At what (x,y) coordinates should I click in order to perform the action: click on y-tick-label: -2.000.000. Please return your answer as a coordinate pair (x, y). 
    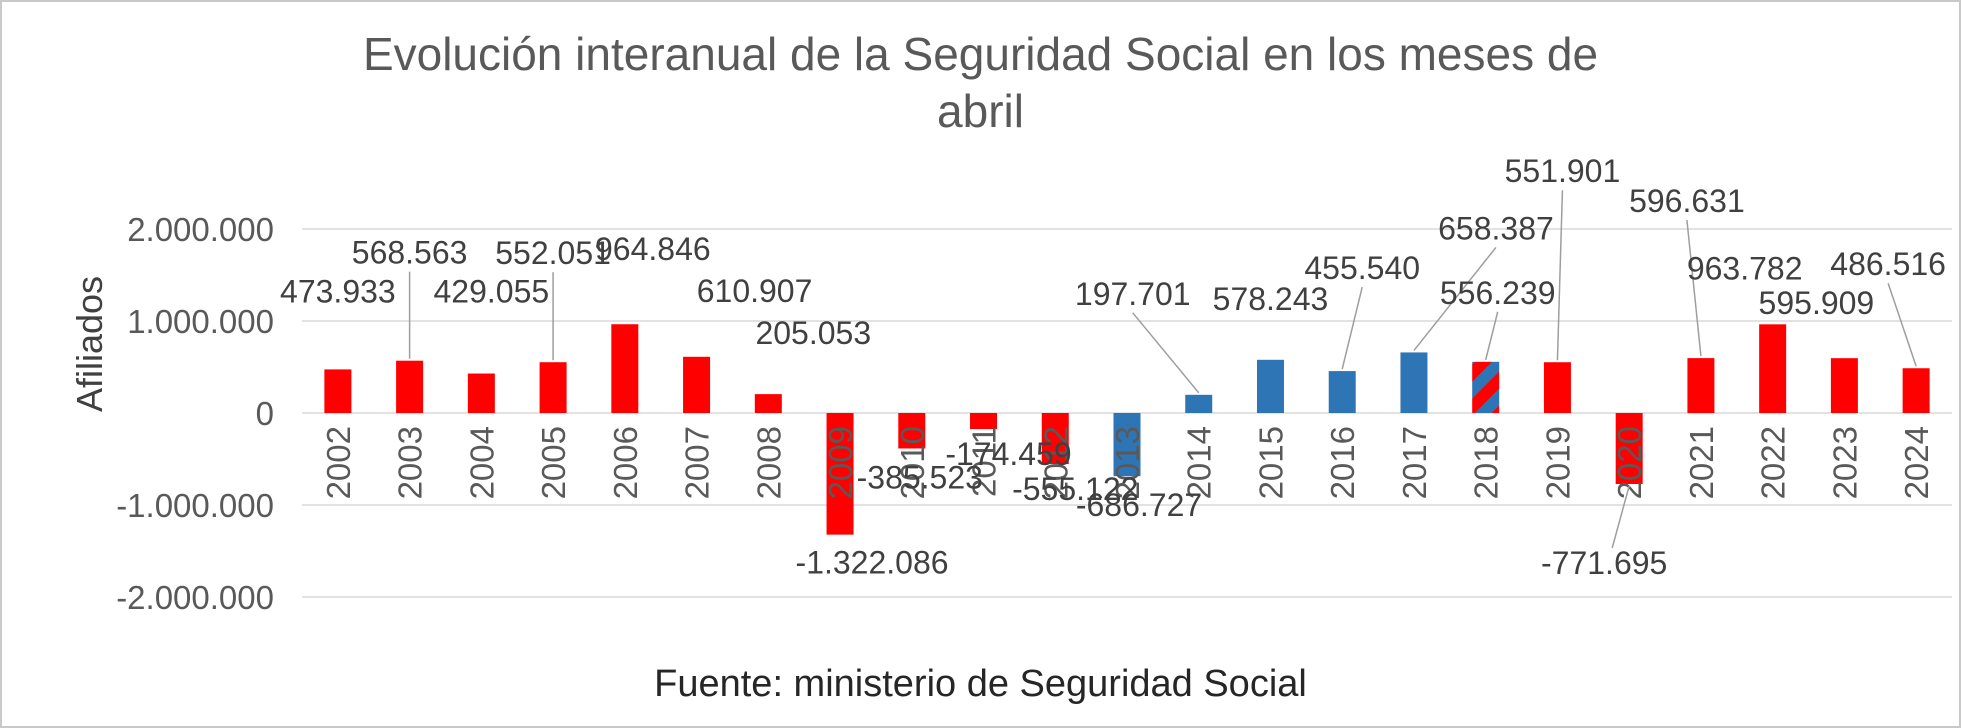
    Looking at the image, I should click on (195, 597).